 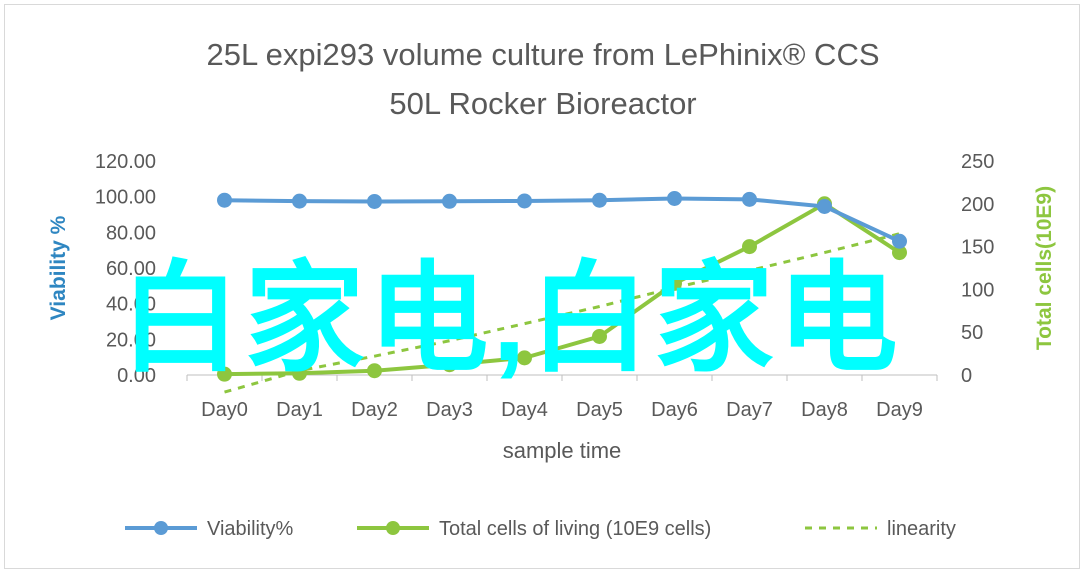 I want to click on x-tick-label: Day8, so click(x=824, y=410).